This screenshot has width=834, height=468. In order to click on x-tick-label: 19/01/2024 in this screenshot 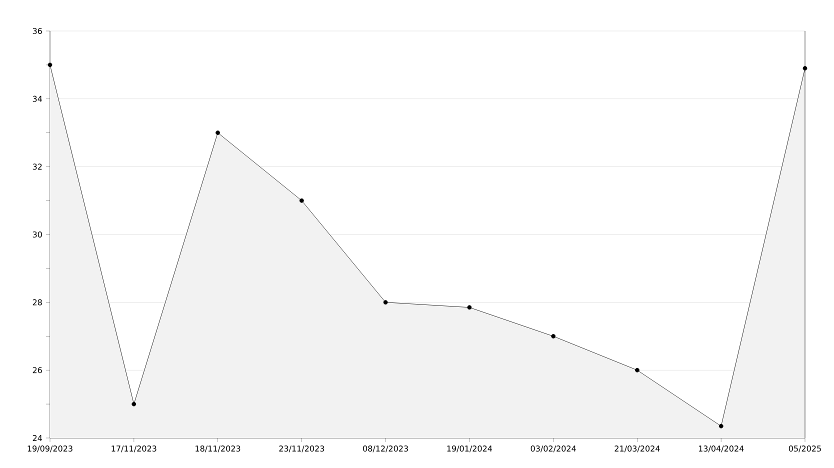, I will do `click(469, 449)`.